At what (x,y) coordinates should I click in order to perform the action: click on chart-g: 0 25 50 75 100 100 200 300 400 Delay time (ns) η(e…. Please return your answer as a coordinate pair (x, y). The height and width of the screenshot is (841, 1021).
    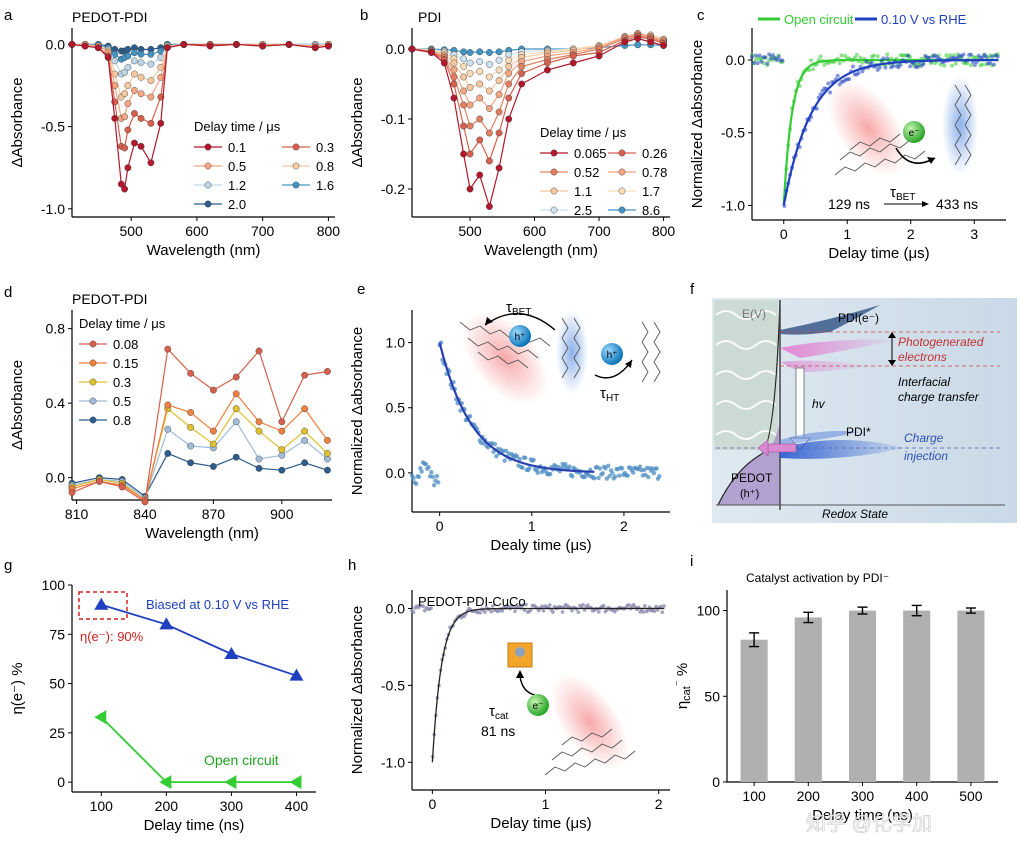
    Looking at the image, I should click on (162, 705).